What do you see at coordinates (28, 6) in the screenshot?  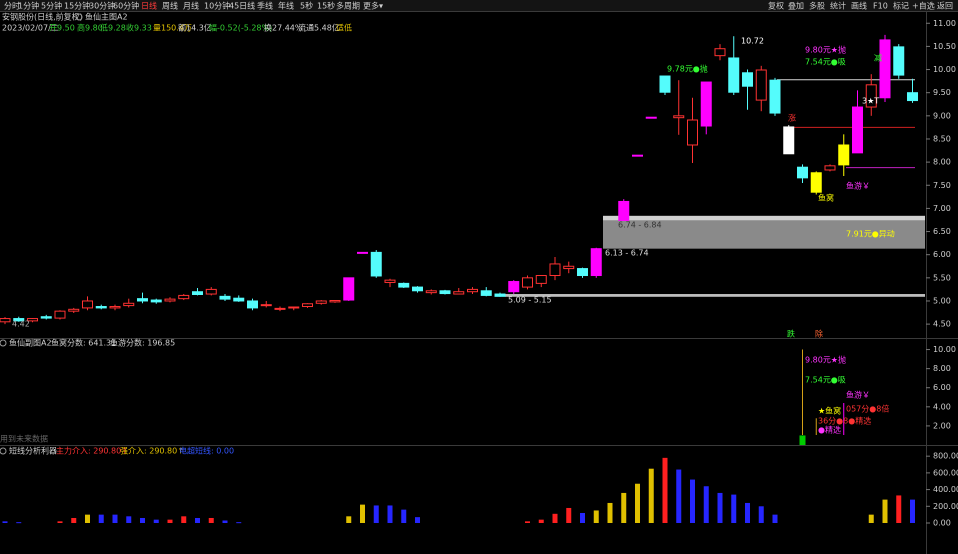 I see `toolbar-item: 1分钟` at bounding box center [28, 6].